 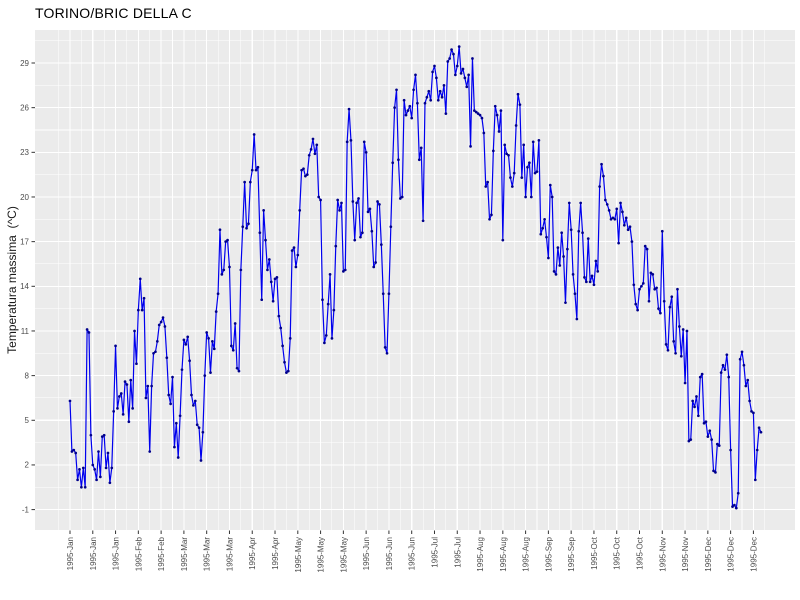 I want to click on y-tick-label: 8, so click(x=27, y=375).